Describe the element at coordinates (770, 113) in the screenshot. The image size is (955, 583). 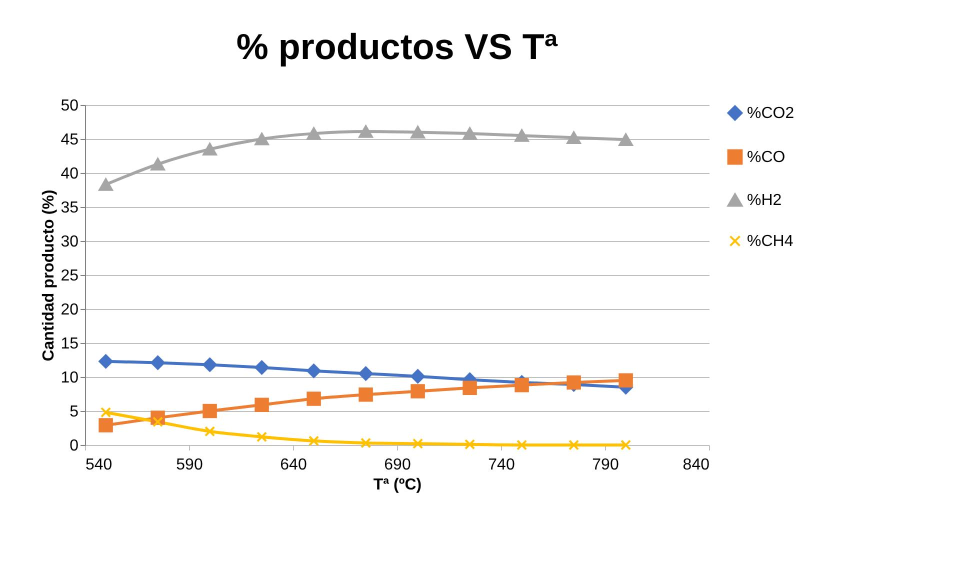
I see `legend-label: %CO2` at that location.